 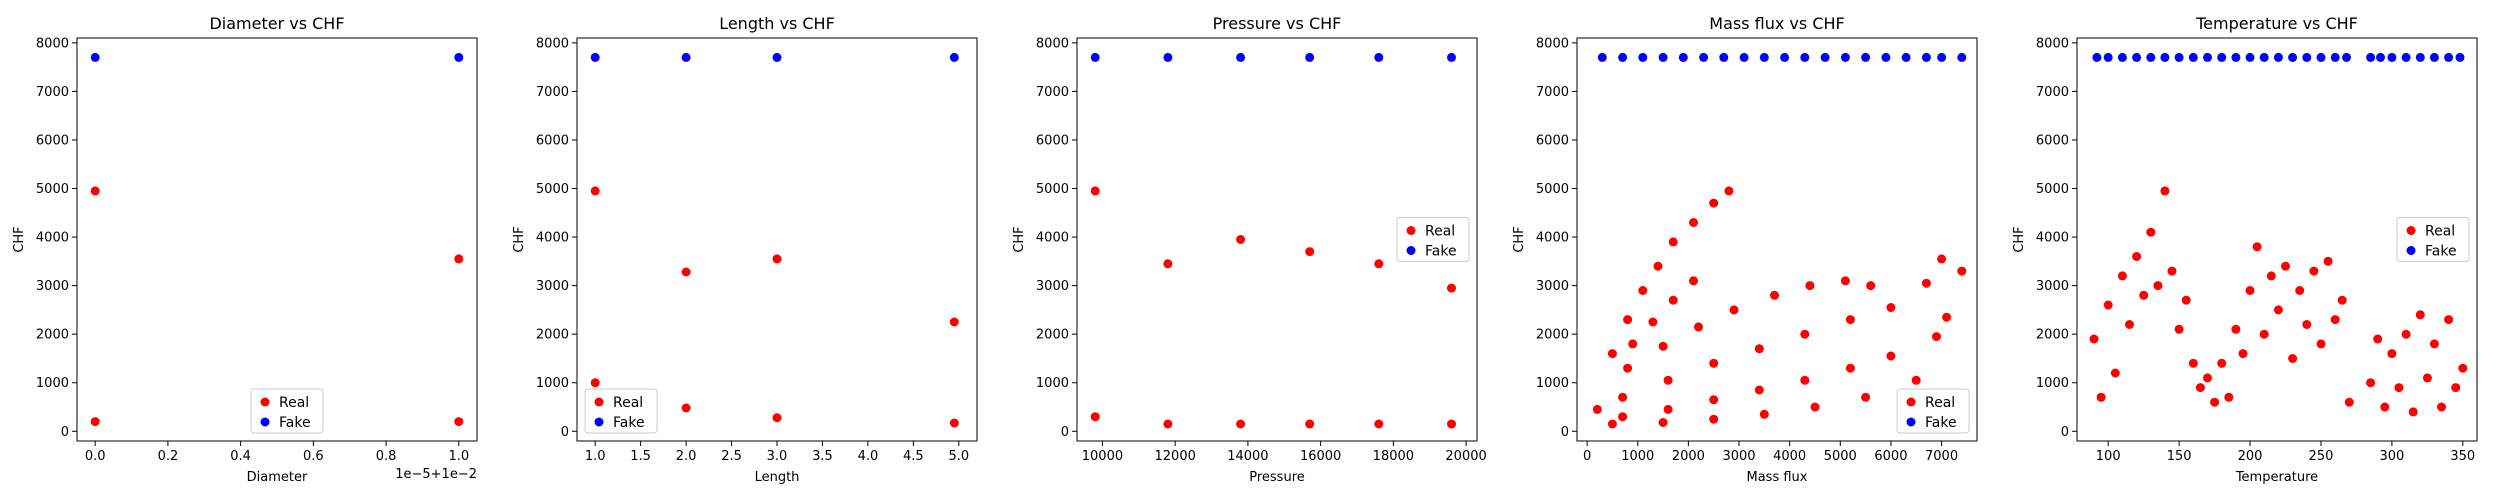 I want to click on x-tick-label: 150, so click(x=2179, y=456).